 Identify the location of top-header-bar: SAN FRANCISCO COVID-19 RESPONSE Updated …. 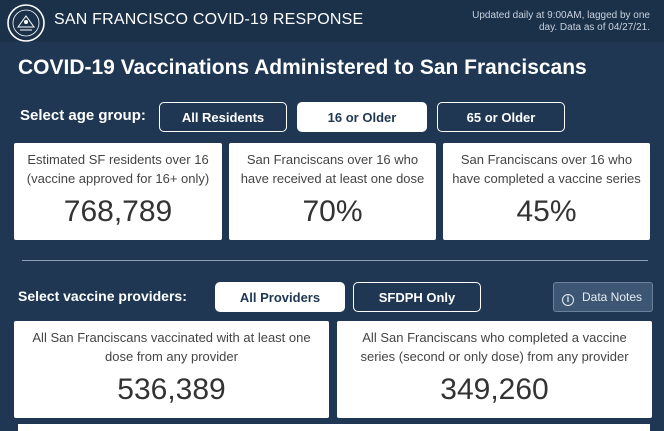
(332, 21).